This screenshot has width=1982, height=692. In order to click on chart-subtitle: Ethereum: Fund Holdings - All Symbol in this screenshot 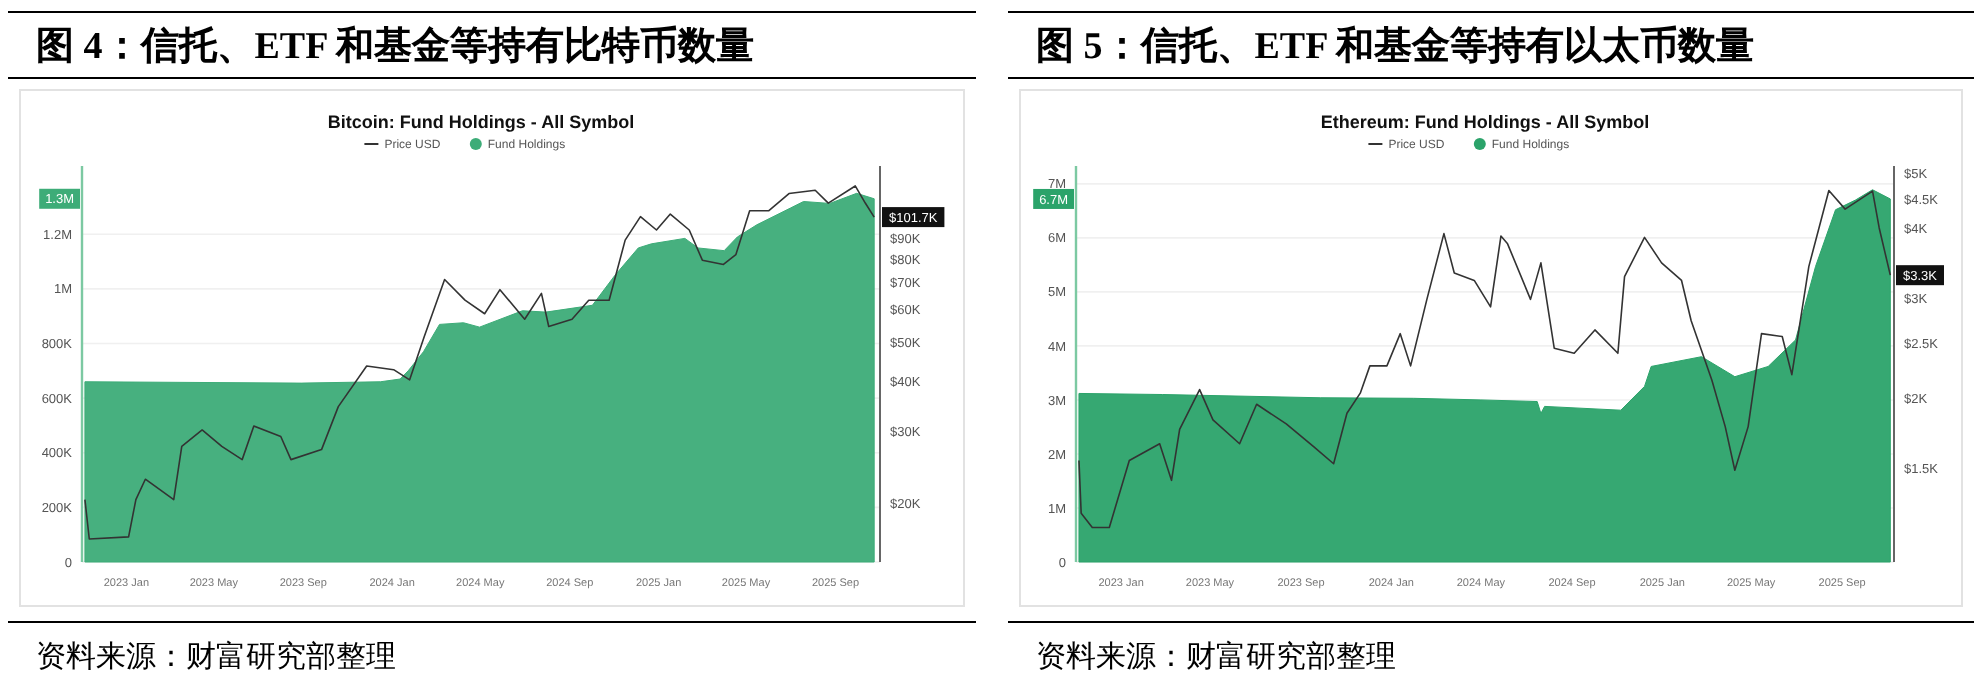, I will do `click(1485, 122)`.